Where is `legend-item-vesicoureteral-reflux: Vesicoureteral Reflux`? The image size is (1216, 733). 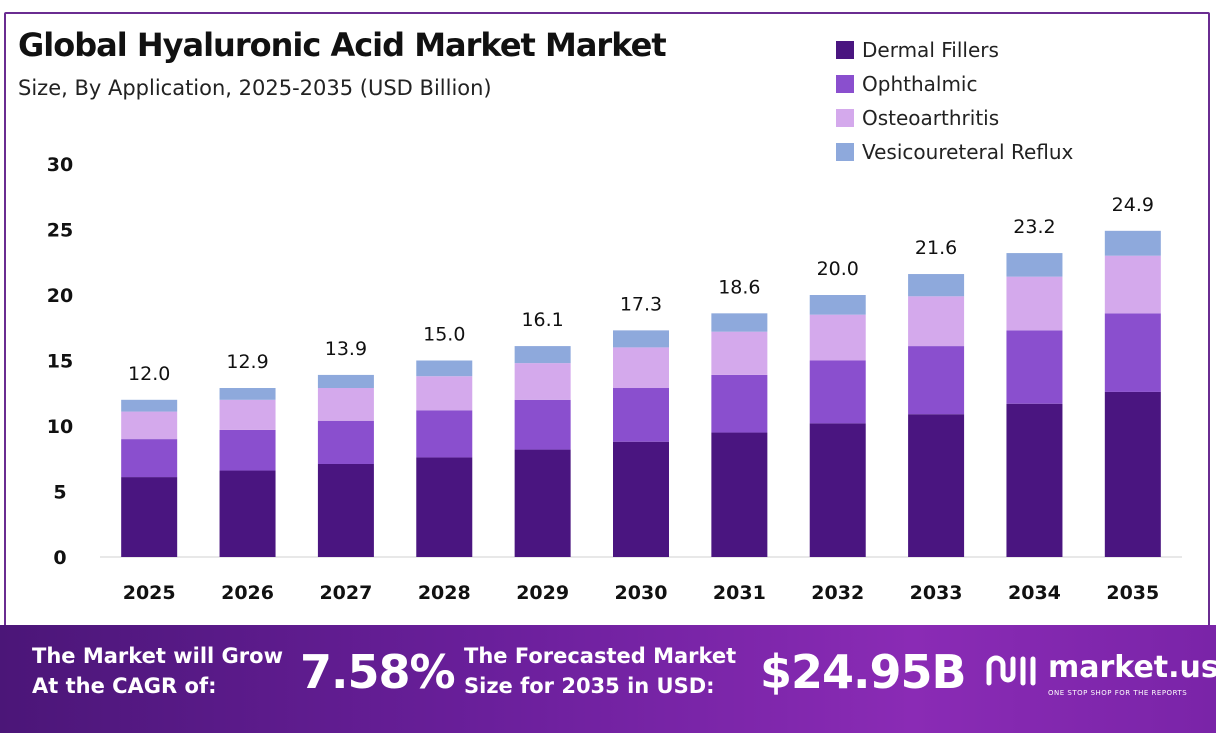 legend-item-vesicoureteral-reflux: Vesicoureteral Reflux is located at coordinates (954, 152).